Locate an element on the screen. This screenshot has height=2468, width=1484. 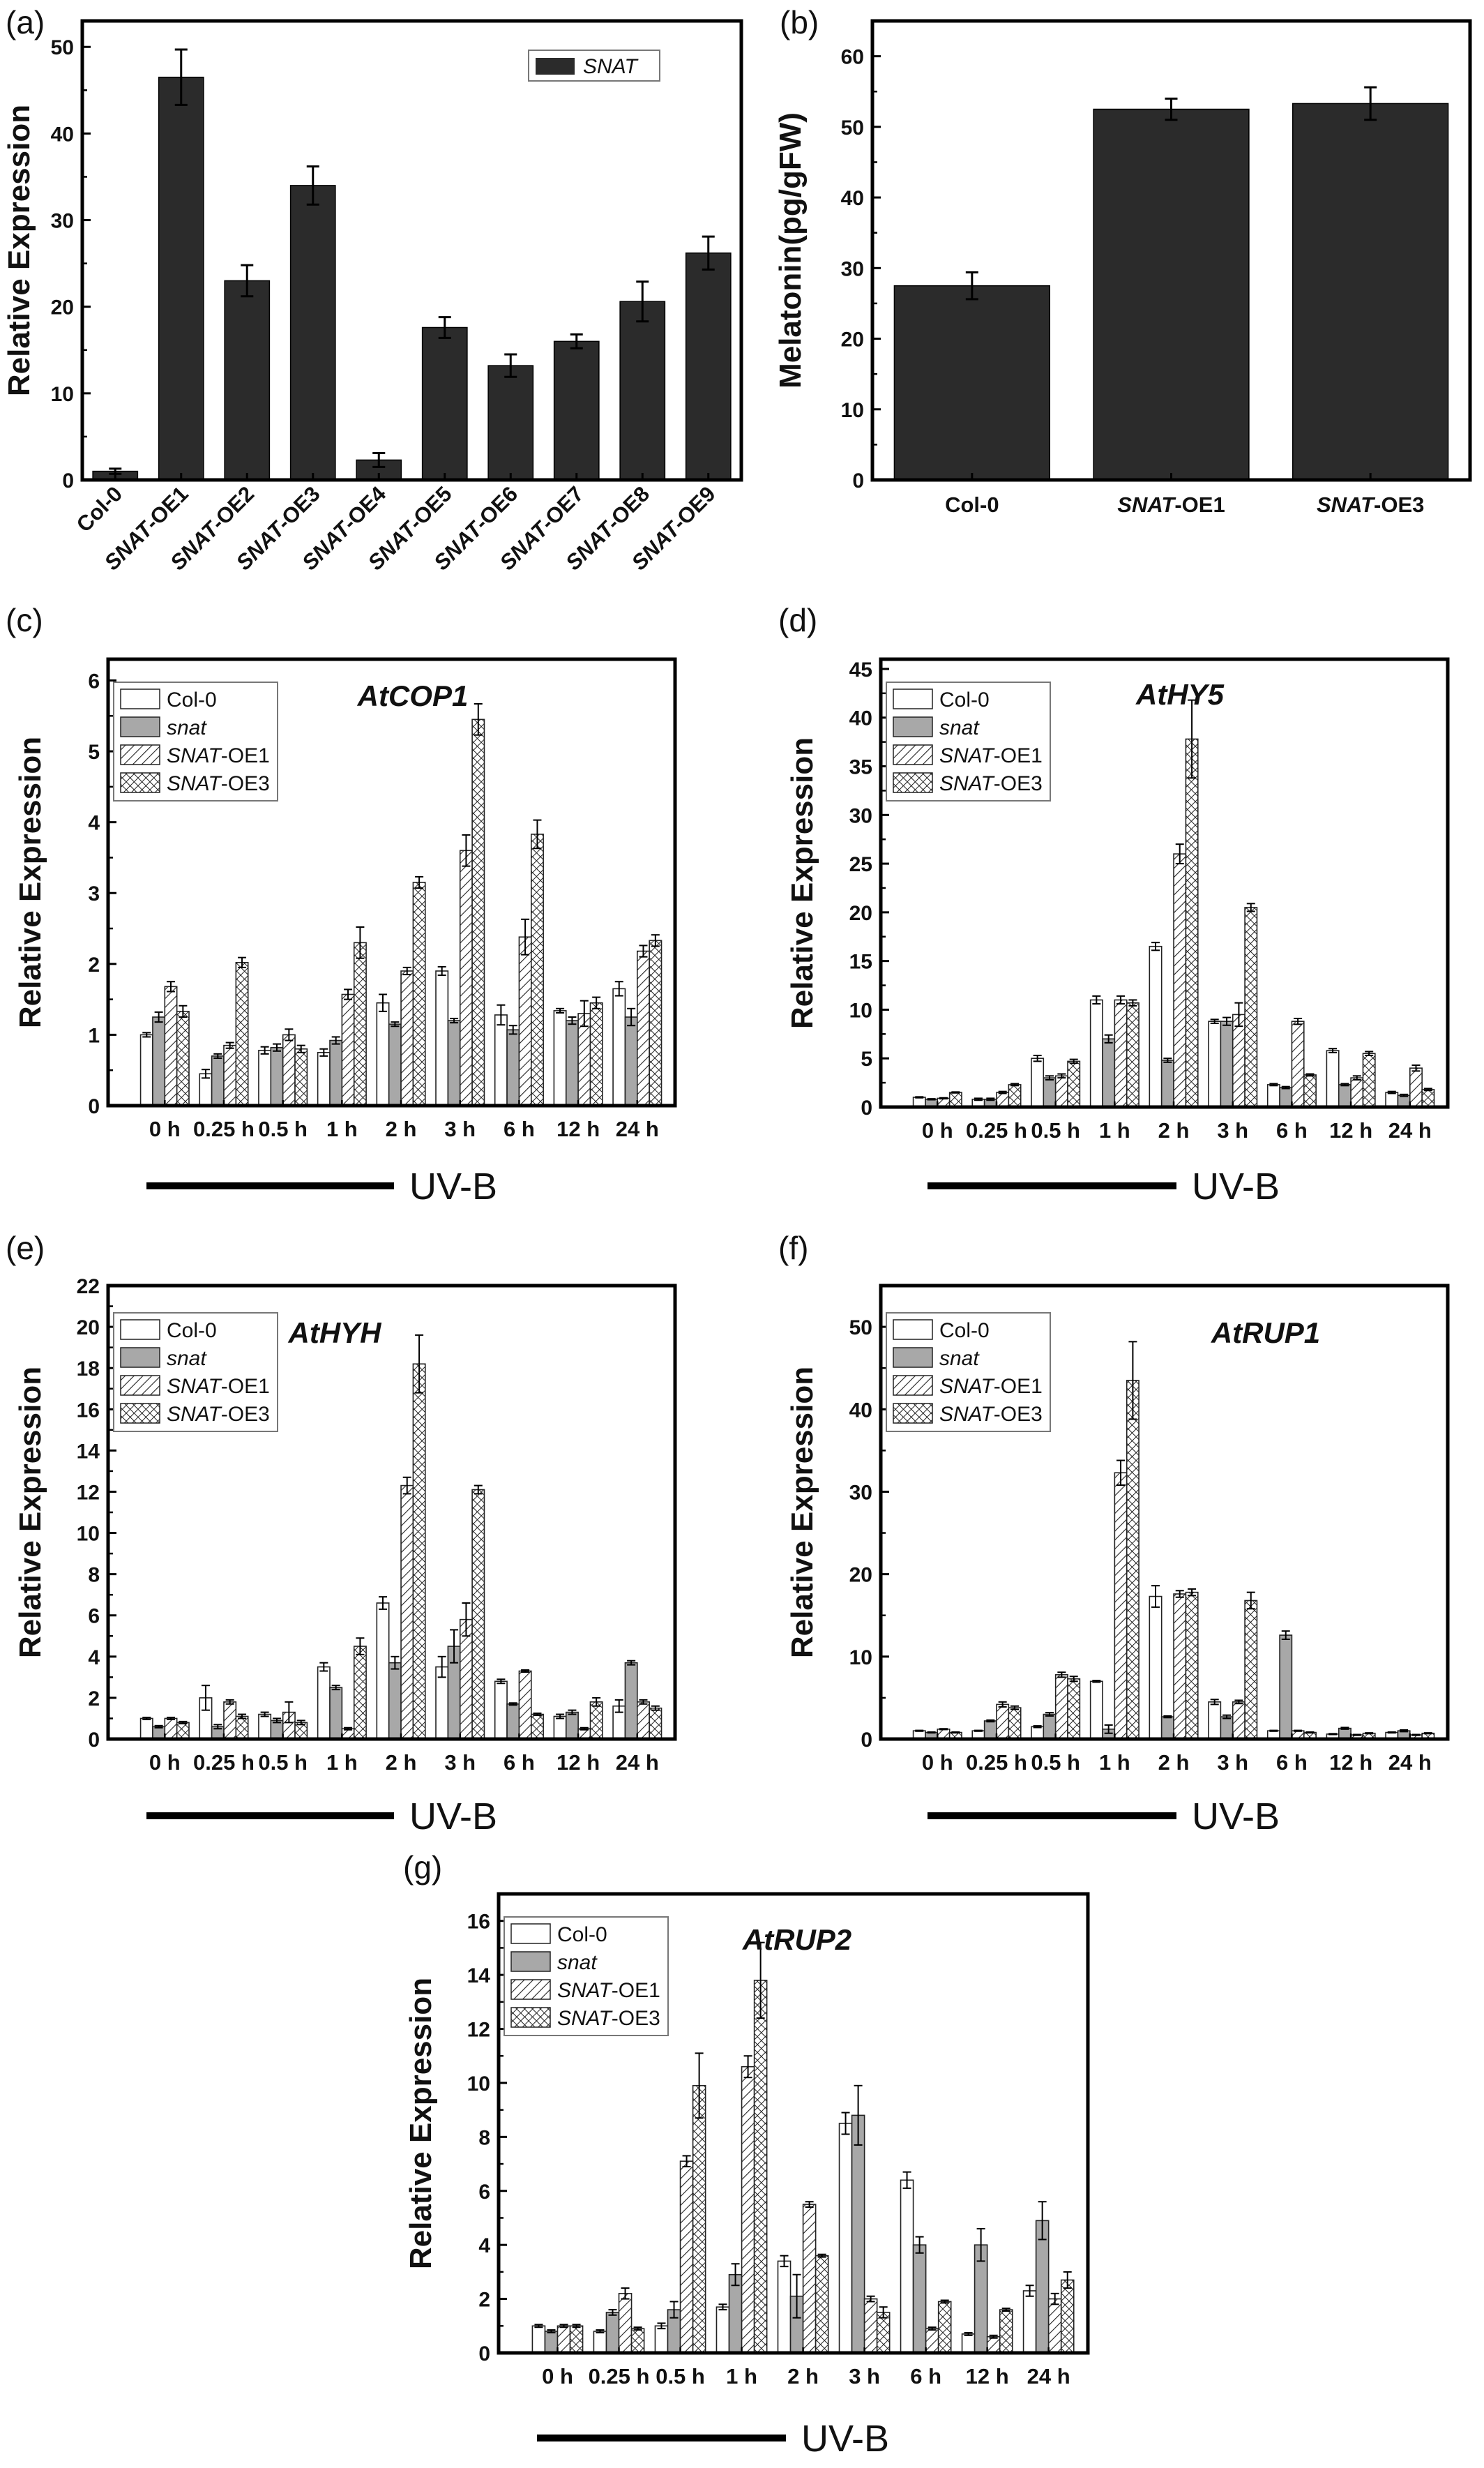
chart-title: AtHY5 is located at coordinates (1180, 694).